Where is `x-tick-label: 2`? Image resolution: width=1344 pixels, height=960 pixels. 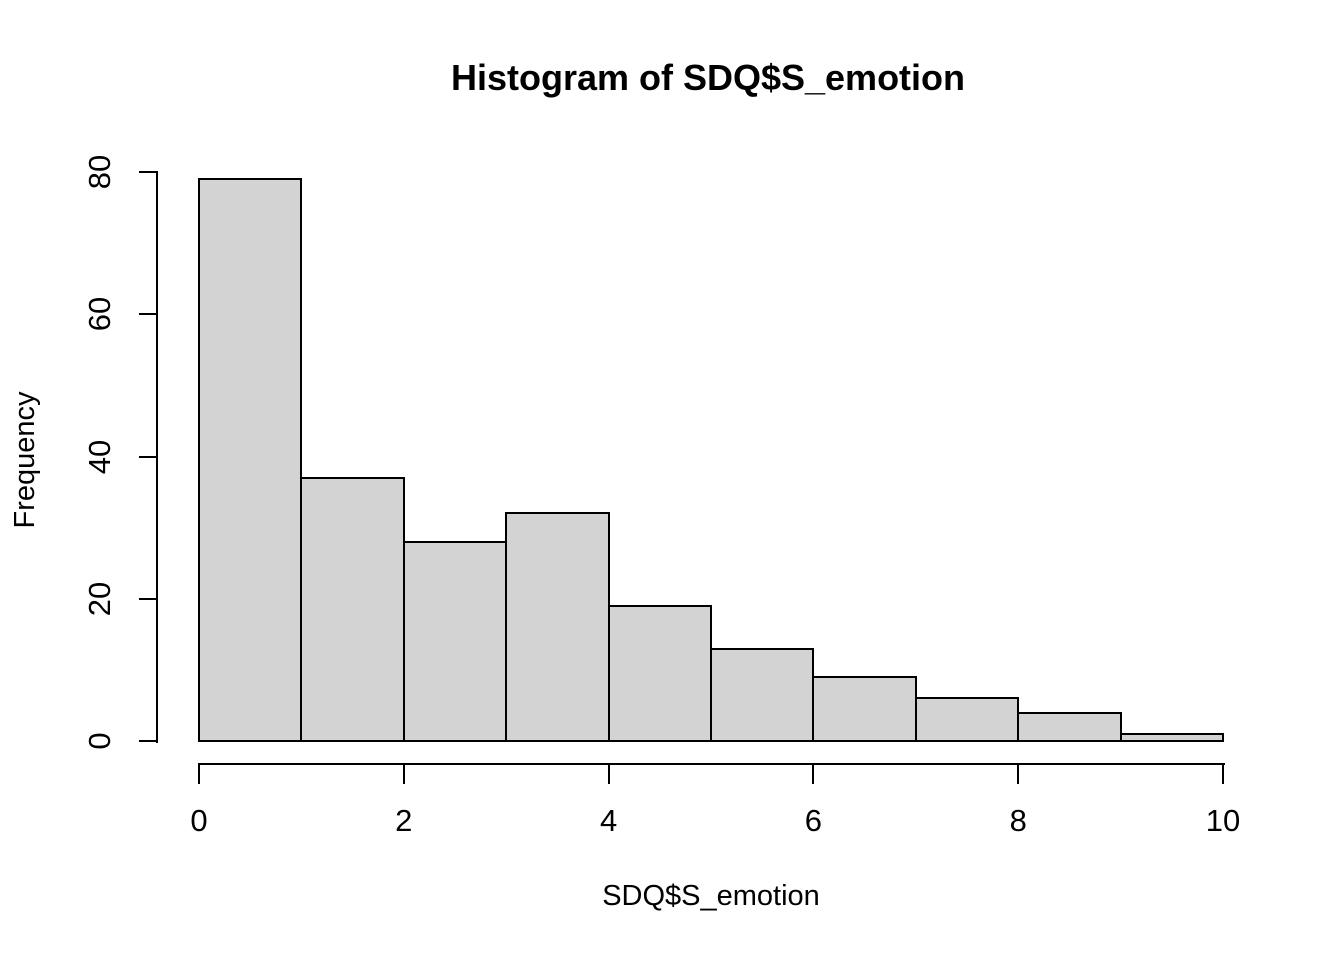
x-tick-label: 2 is located at coordinates (404, 820).